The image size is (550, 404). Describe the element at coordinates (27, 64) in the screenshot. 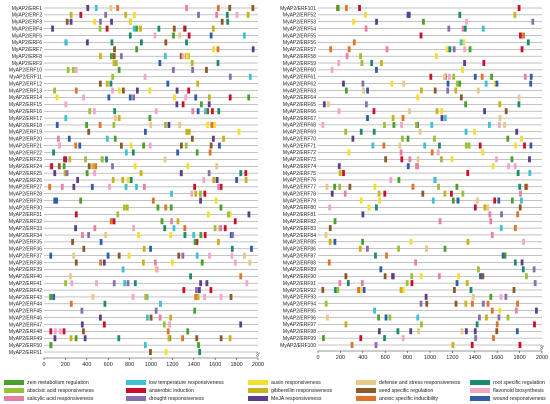

I see `gene-label: MyAP2/ERF9` at that location.